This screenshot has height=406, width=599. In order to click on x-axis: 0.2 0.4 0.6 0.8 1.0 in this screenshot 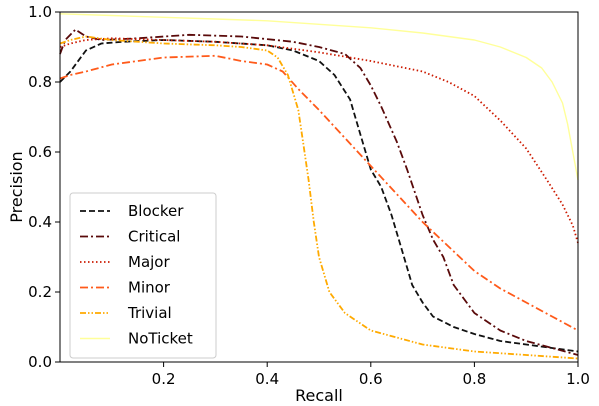, I will do `click(371, 375)`.